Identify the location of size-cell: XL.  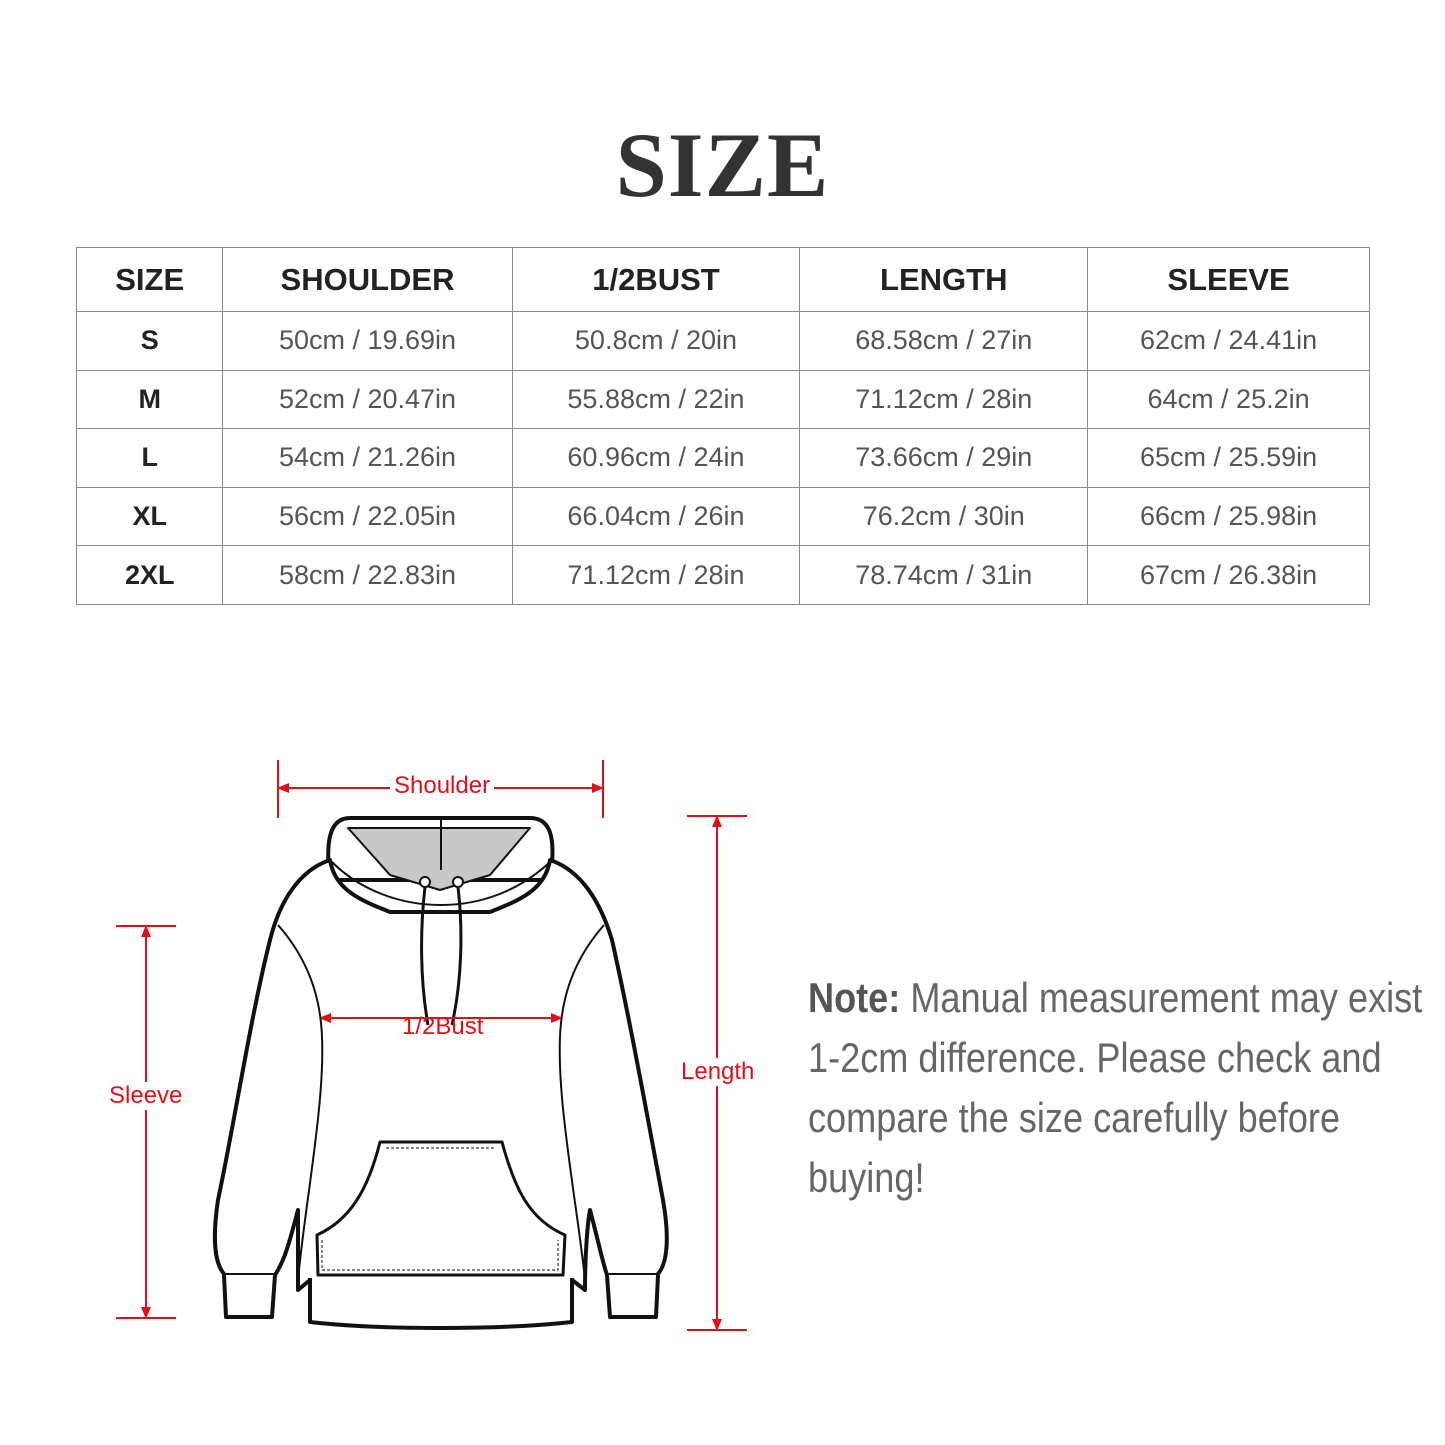
(149, 516).